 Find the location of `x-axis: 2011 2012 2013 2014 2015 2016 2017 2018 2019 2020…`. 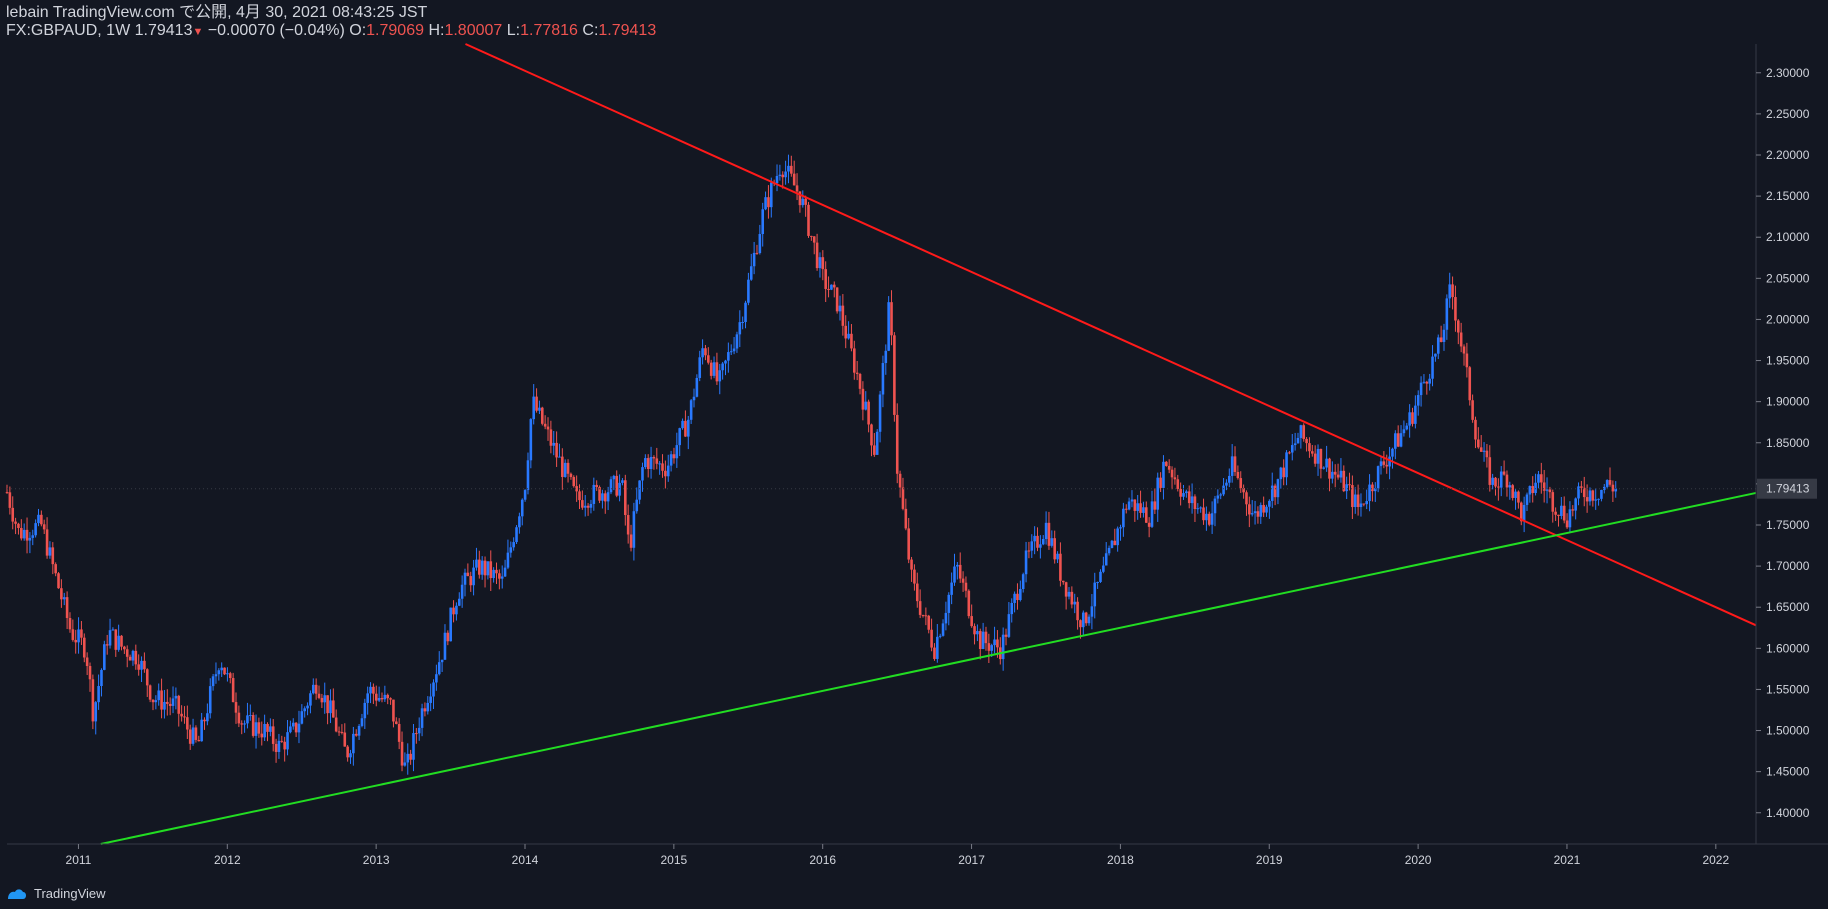

x-axis: 2011 2012 2013 2014 2015 2016 2017 2018 2019 2020… is located at coordinates (898, 855).